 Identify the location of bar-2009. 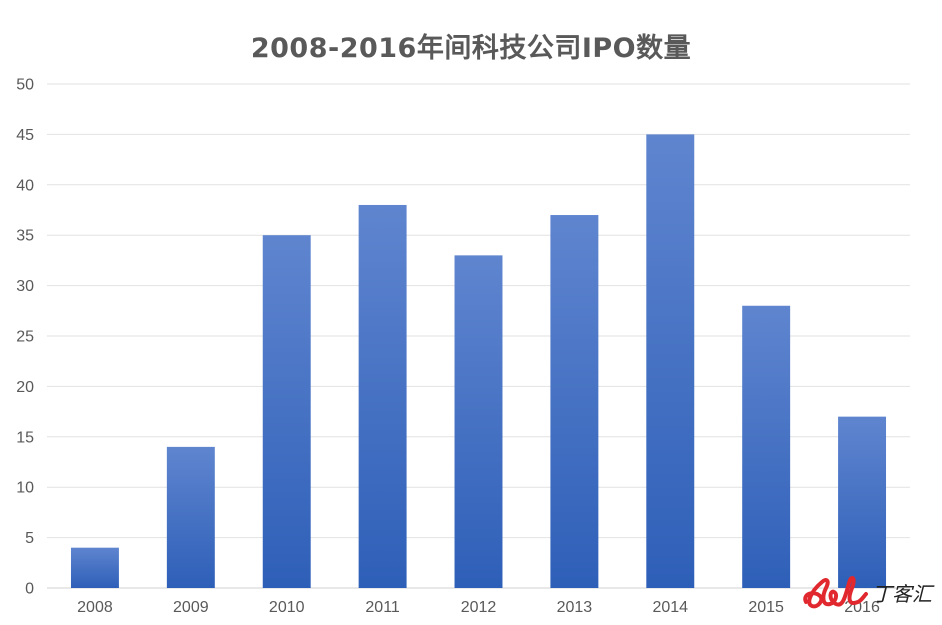
(190, 517).